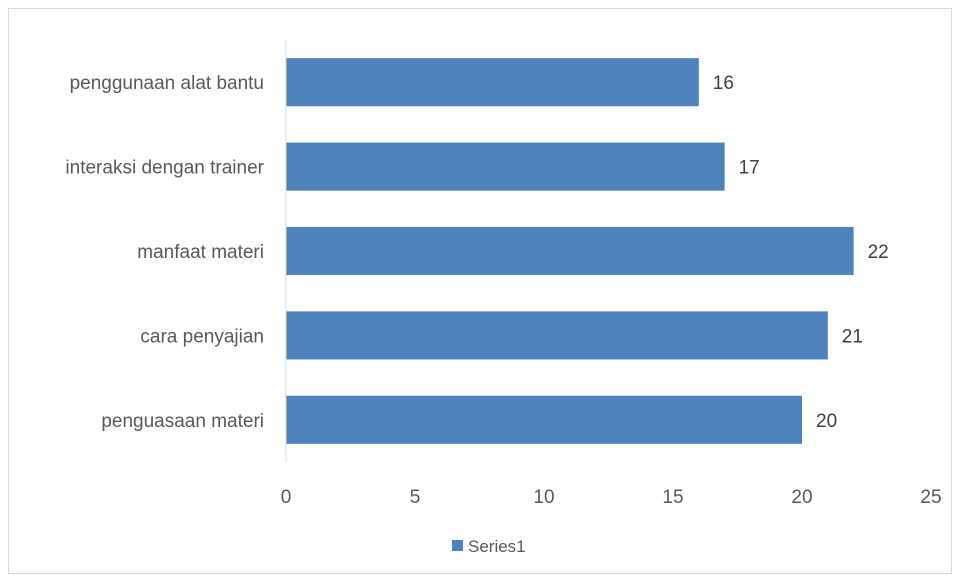 The image size is (960, 582). What do you see at coordinates (749, 168) in the screenshot?
I see `data-label-1: 17` at bounding box center [749, 168].